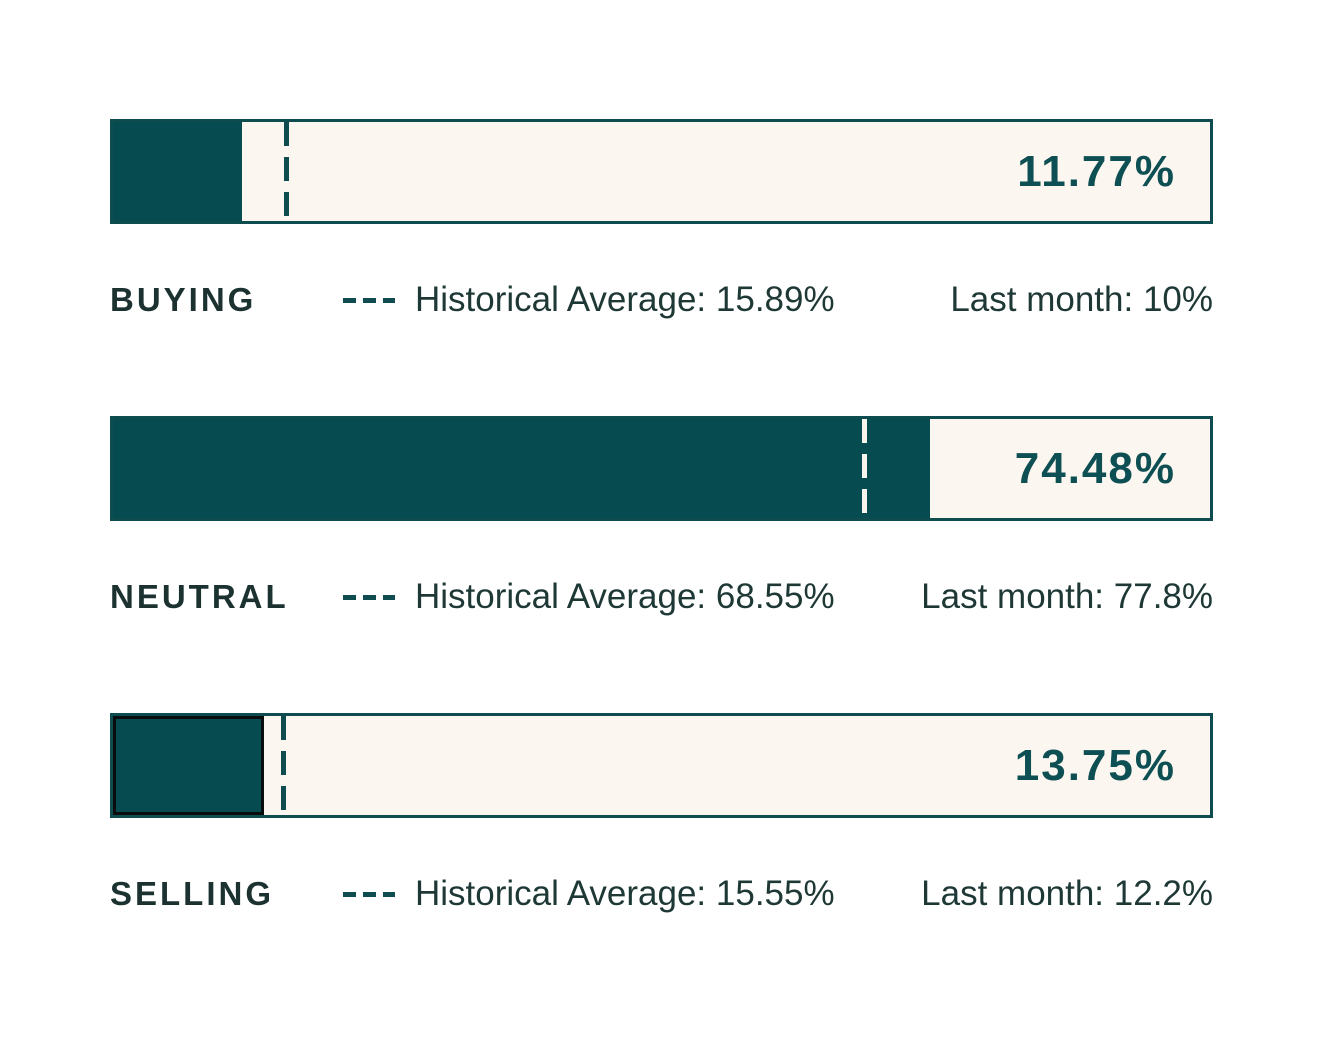  I want to click on bar-fill-neutral, so click(522, 468).